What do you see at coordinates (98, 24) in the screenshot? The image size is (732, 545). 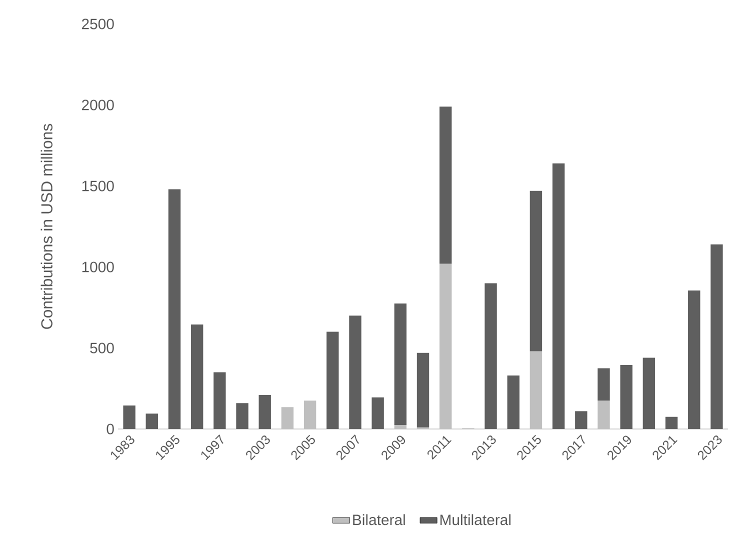 I see `y-tick-label: 2500` at bounding box center [98, 24].